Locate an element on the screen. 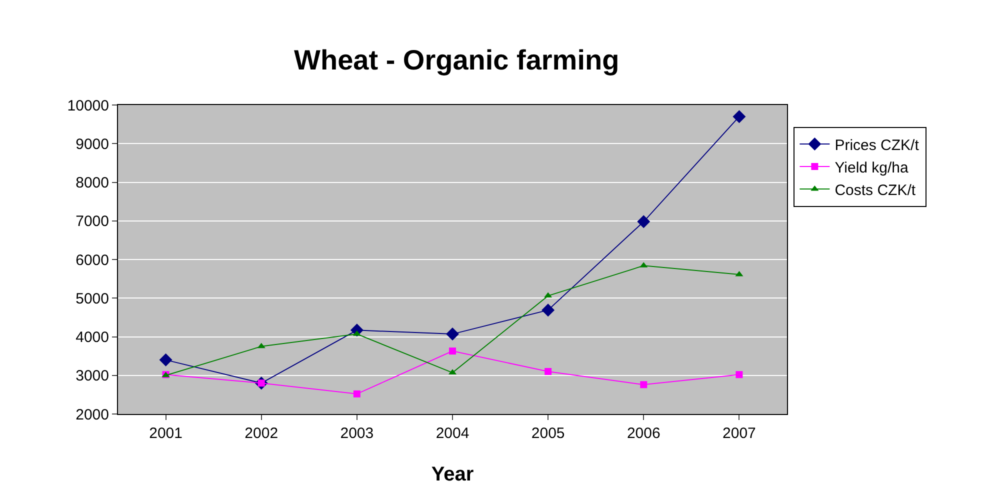 Image resolution: width=982 pixels, height=499 pixels. x-tick-label: 2004 is located at coordinates (453, 433).